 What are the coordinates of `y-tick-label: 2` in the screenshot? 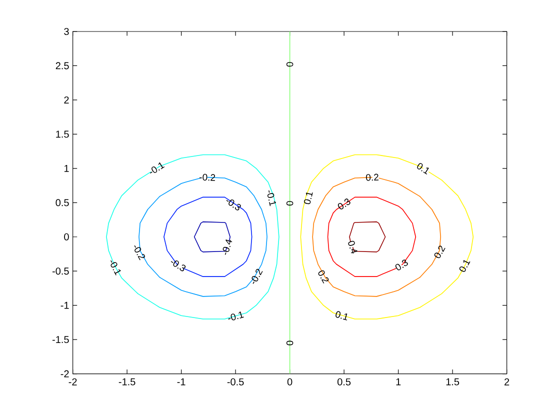 It's located at (66, 100).